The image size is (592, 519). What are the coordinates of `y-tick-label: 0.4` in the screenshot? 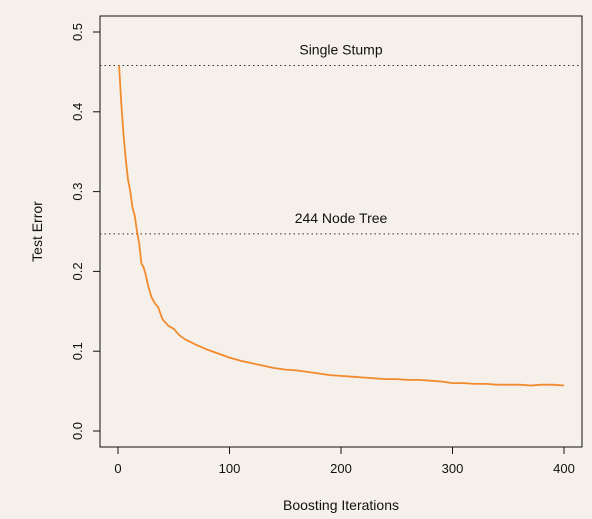 It's located at (77, 112).